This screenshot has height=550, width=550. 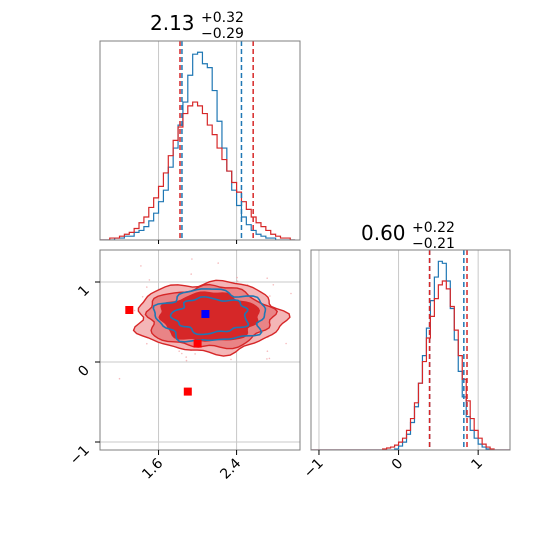 What do you see at coordinates (152, 468) in the screenshot?
I see `x-tick-label-p1: 1.6` at bounding box center [152, 468].